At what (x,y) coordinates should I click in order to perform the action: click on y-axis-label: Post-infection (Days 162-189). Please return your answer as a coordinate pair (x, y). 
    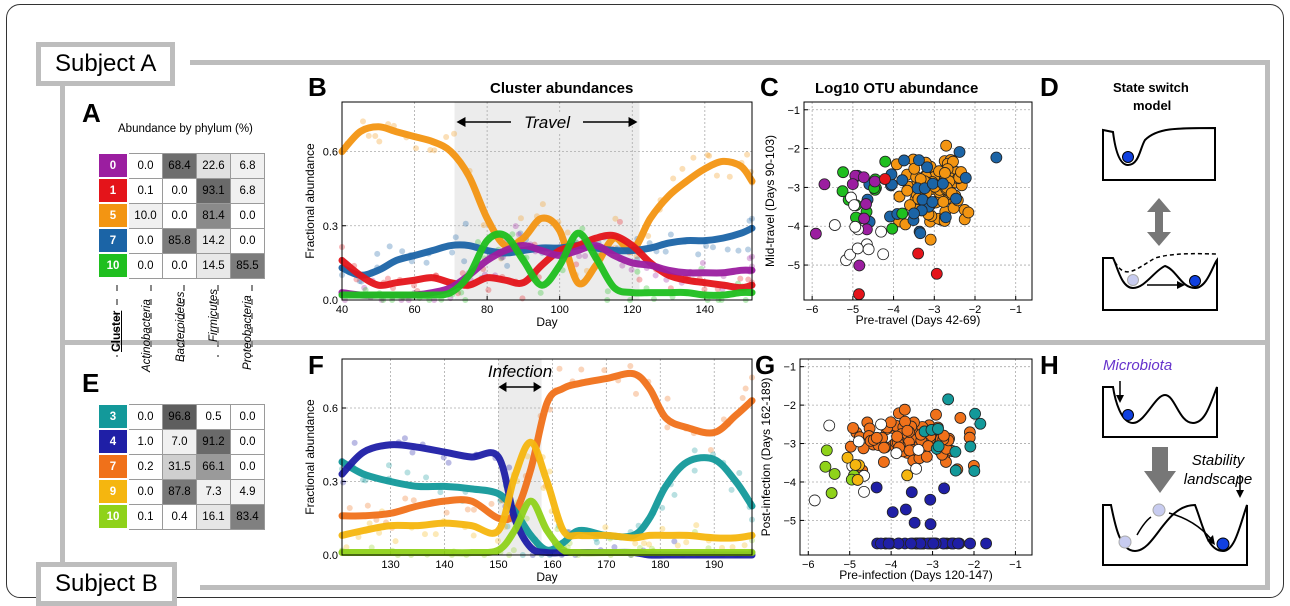
    Looking at the image, I should click on (766, 457).